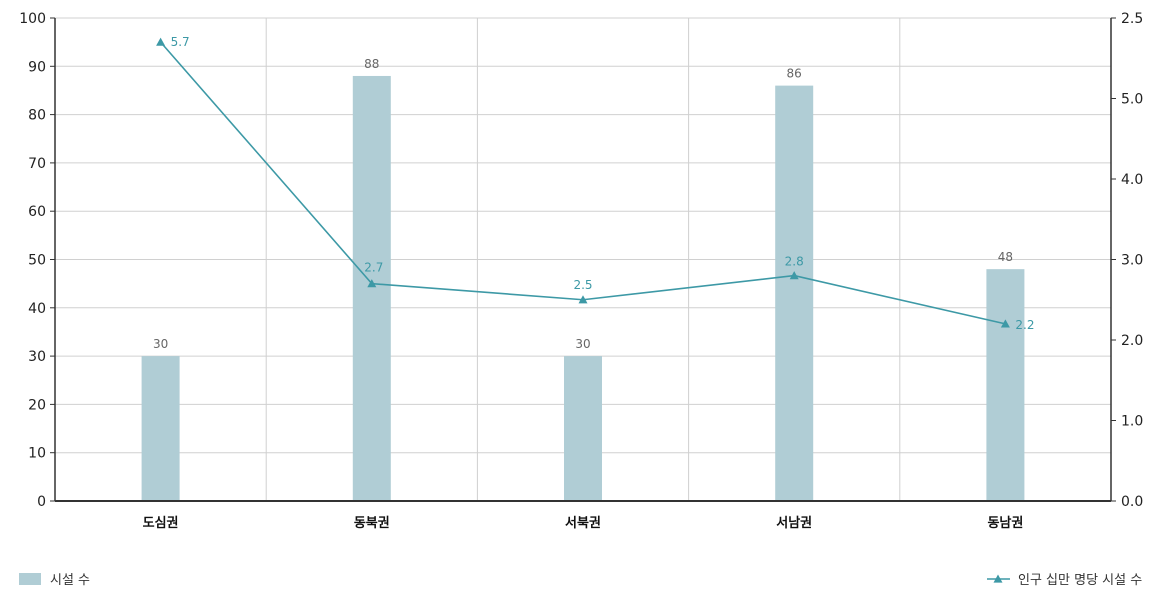 The height and width of the screenshot is (591, 1155). I want to click on bar-동남권, so click(1005, 385).